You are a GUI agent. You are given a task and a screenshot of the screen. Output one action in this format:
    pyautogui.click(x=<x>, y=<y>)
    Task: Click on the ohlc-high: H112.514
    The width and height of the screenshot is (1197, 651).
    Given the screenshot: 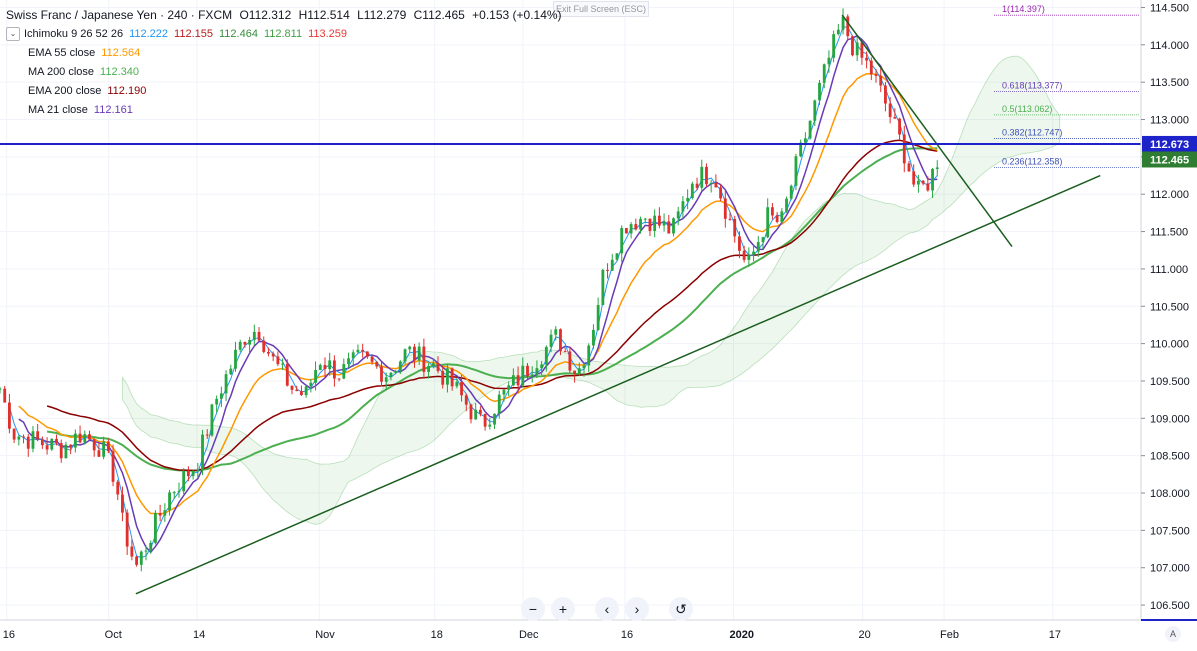 What is the action you would take?
    pyautogui.click(x=324, y=15)
    